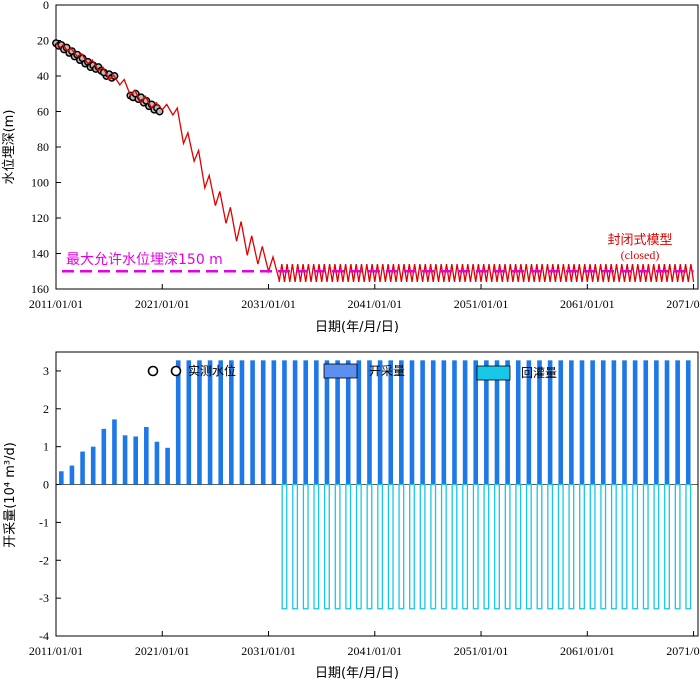  What do you see at coordinates (40, 218) in the screenshot?
I see `top-y-tick-label: 120` at bounding box center [40, 218].